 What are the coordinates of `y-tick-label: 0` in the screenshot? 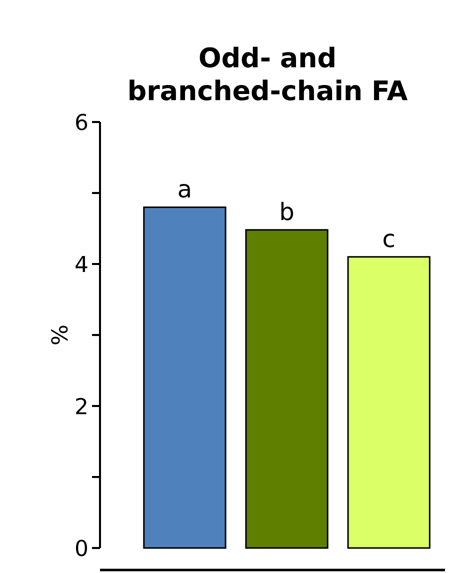 It's located at (82, 548).